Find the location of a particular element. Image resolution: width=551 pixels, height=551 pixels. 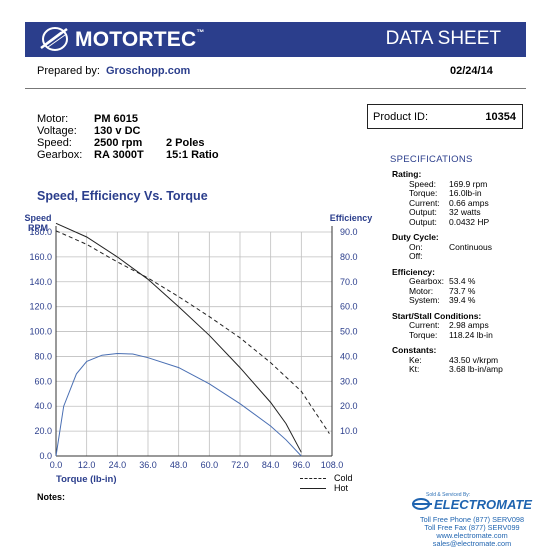

spec-row: Kt: 3.68 lb-in/amp is located at coordinates (447, 369).